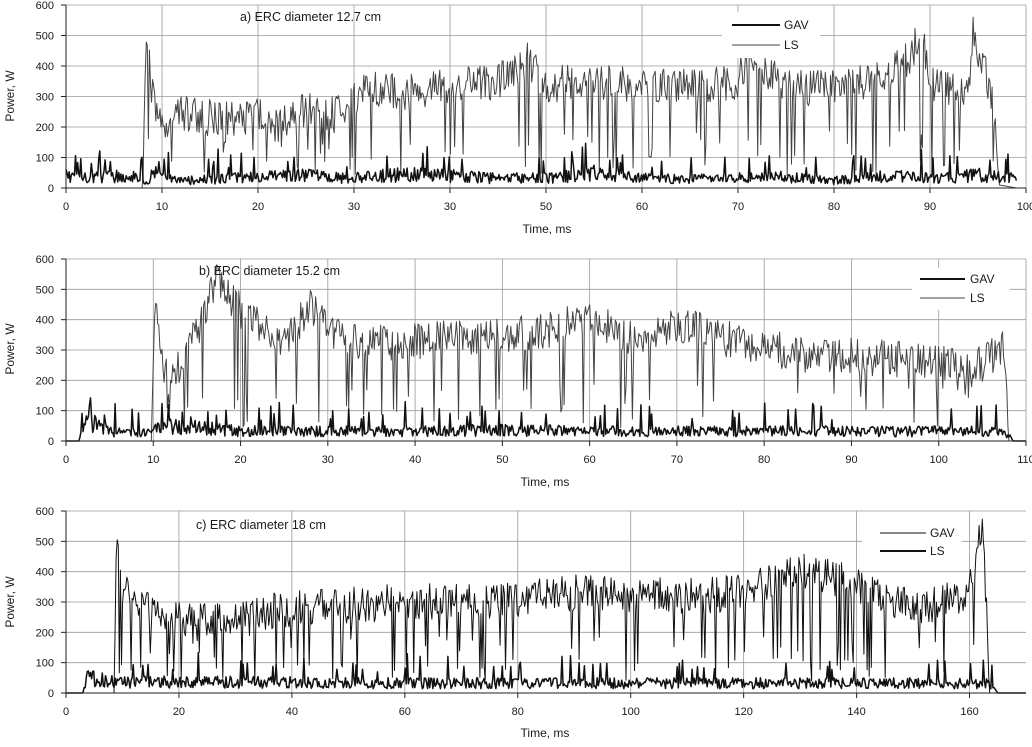 The height and width of the screenshot is (747, 1032). I want to click on panel-c-y-axis-label: Power, W, so click(10, 602).